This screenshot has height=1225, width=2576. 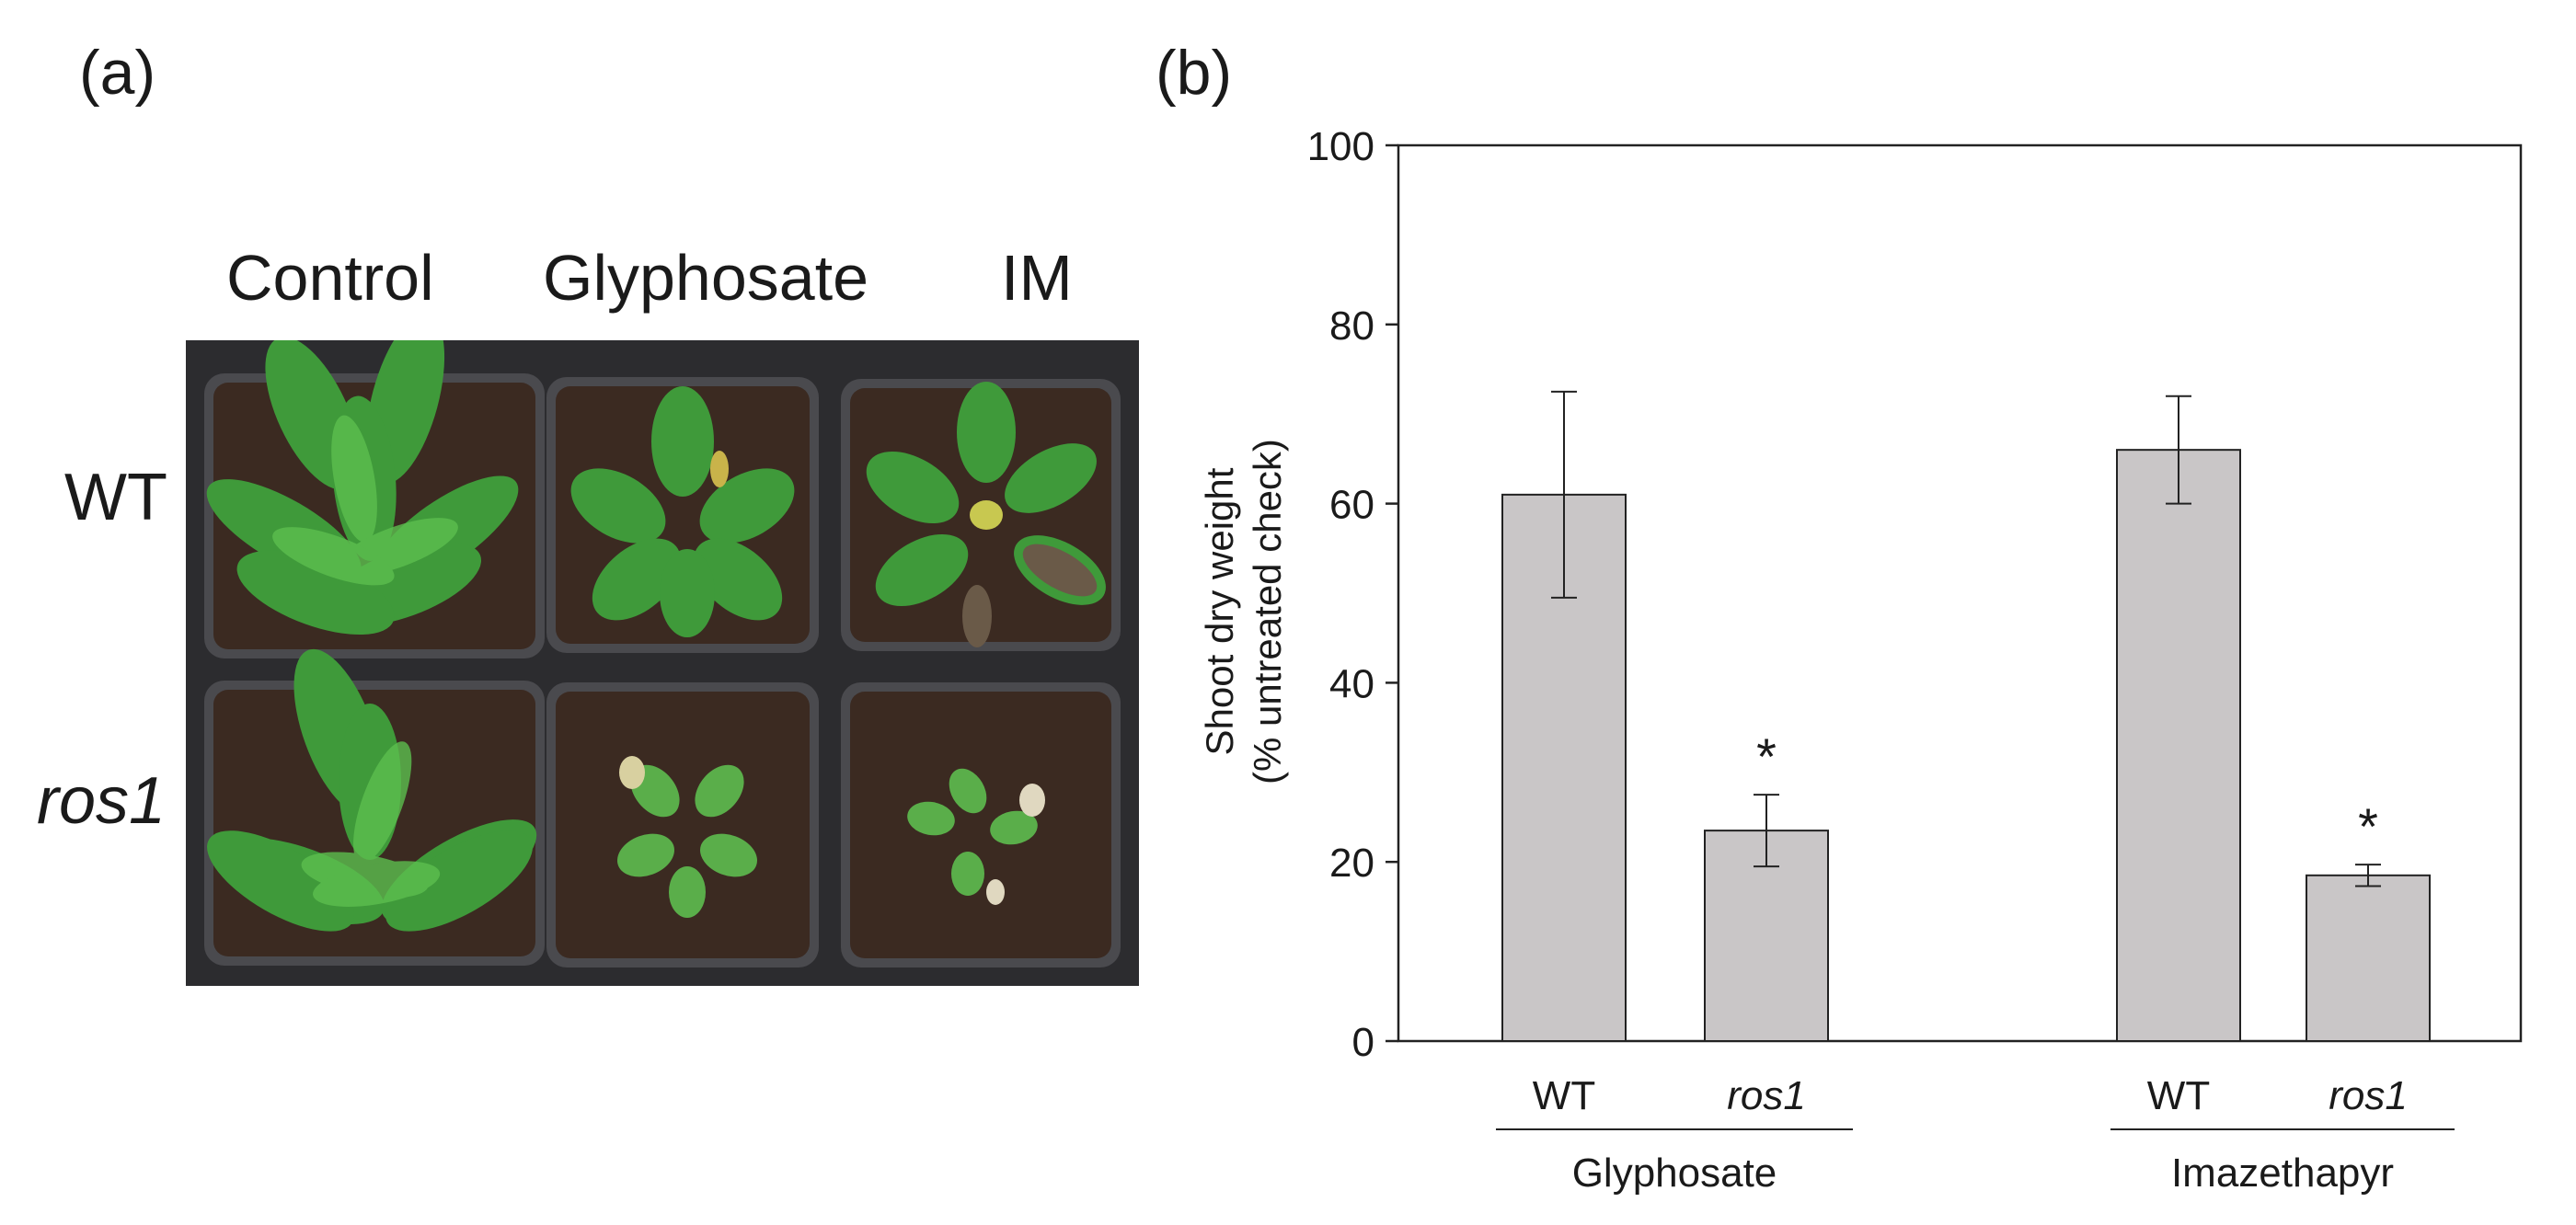 I want to click on panel-b-label: (b), so click(x=1194, y=73).